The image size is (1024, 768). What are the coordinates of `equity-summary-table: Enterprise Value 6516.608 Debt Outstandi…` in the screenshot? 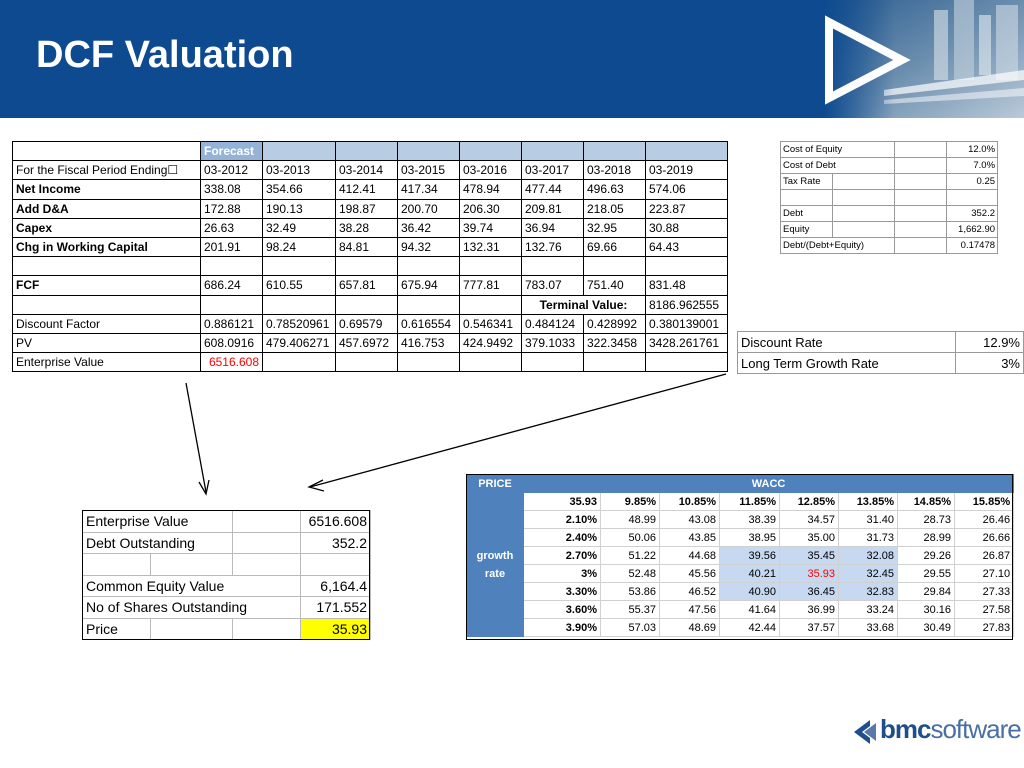 It's located at (226, 575).